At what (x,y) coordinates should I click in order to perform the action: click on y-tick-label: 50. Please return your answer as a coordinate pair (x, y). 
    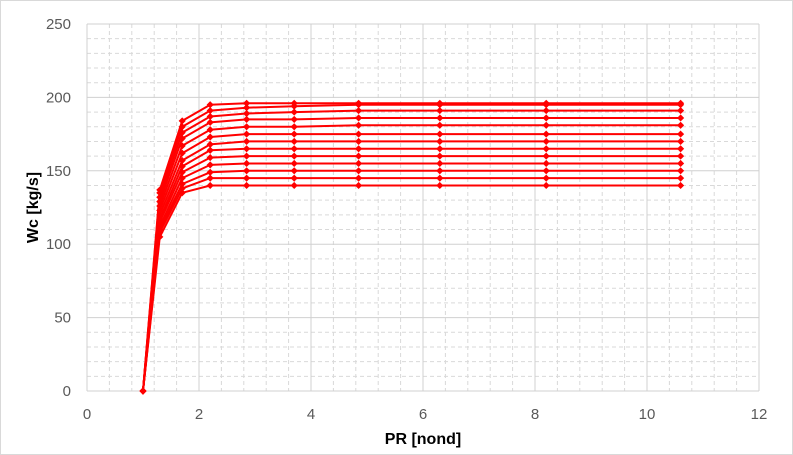
    Looking at the image, I should click on (62, 318).